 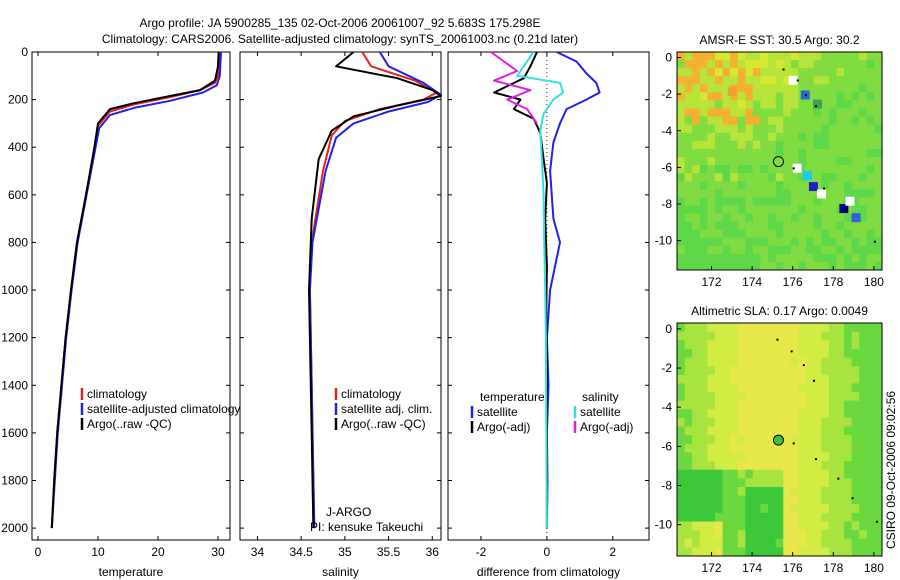 What do you see at coordinates (14, 480) in the screenshot?
I see `depth-tick-label: 1800` at bounding box center [14, 480].